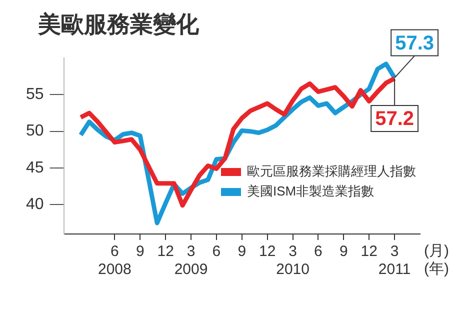 This screenshot has height=329, width=468. What do you see at coordinates (35, 131) in the screenshot?
I see `y-tick-label: 50` at bounding box center [35, 131].